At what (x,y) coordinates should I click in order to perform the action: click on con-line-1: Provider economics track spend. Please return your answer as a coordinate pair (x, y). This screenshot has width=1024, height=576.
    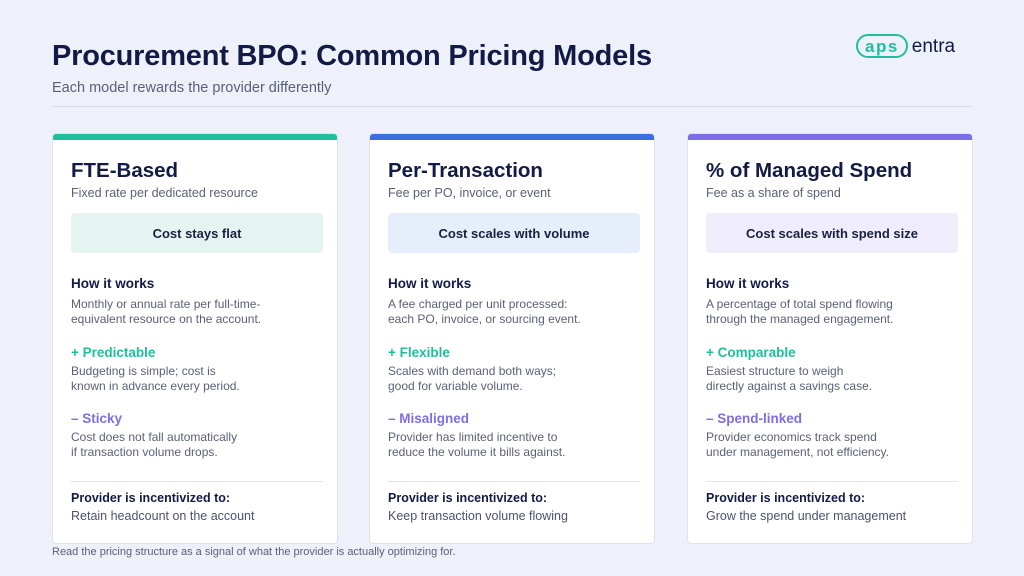
    Looking at the image, I should click on (791, 437).